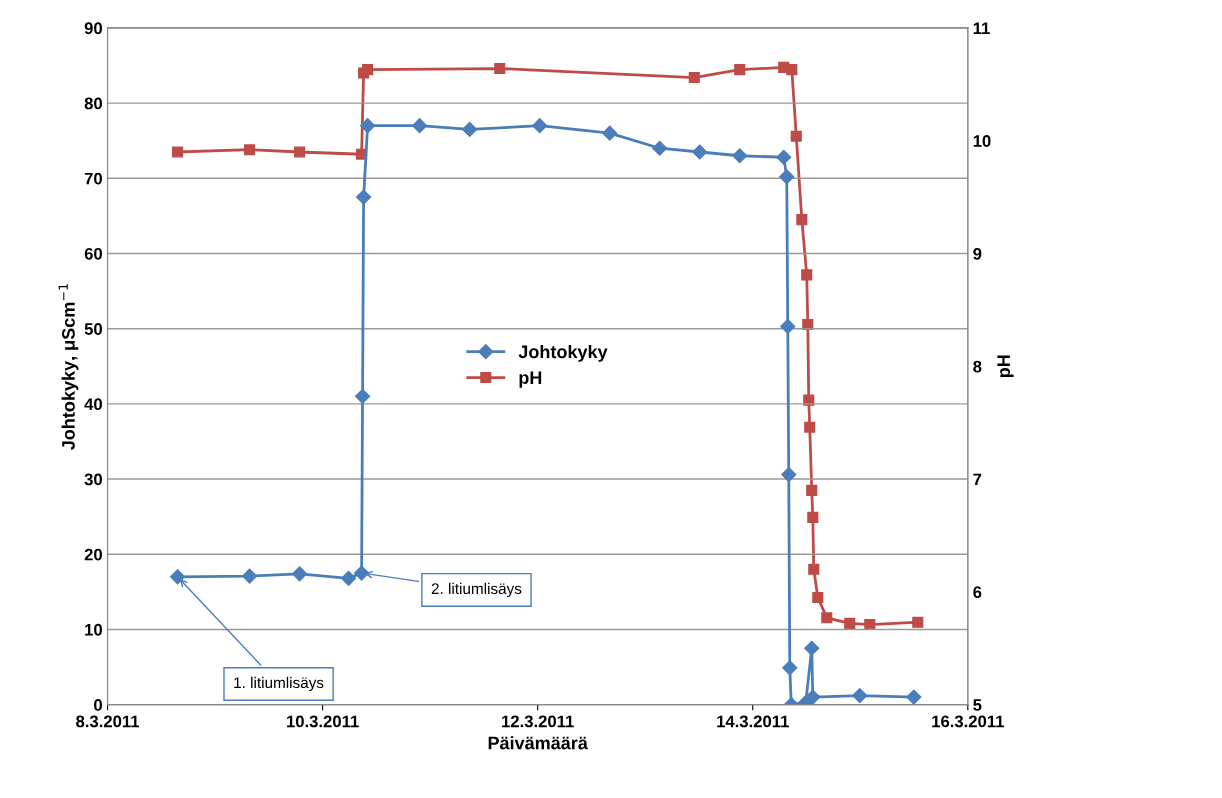  What do you see at coordinates (93, 178) in the screenshot?
I see `y-tick-label: 70` at bounding box center [93, 178].